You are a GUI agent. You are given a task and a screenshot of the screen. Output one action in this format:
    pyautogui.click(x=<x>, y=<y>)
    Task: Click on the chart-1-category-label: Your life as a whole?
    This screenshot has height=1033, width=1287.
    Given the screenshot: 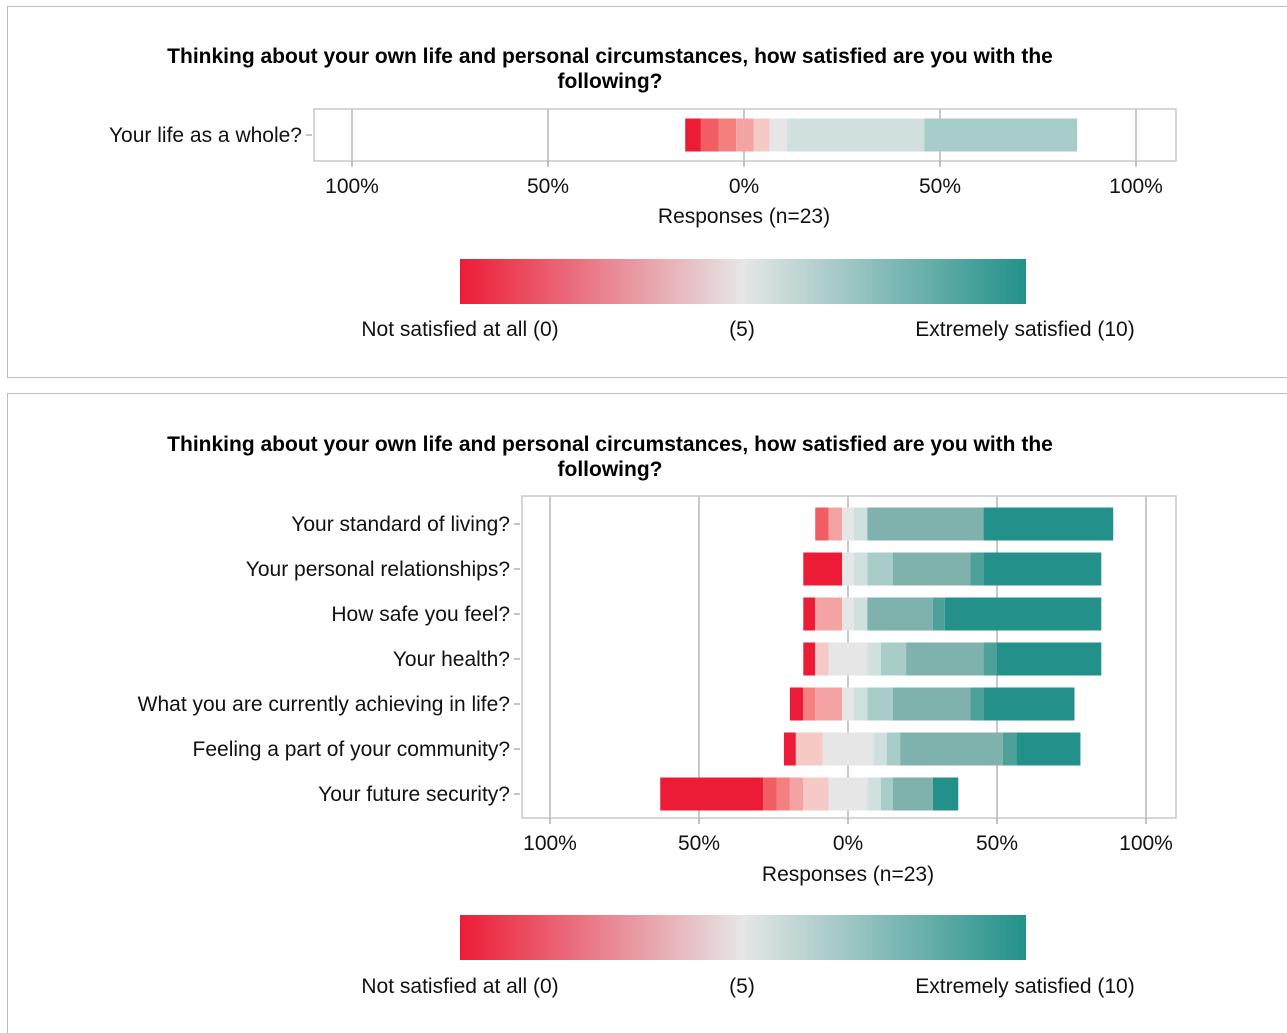 What is the action you would take?
    pyautogui.click(x=205, y=135)
    